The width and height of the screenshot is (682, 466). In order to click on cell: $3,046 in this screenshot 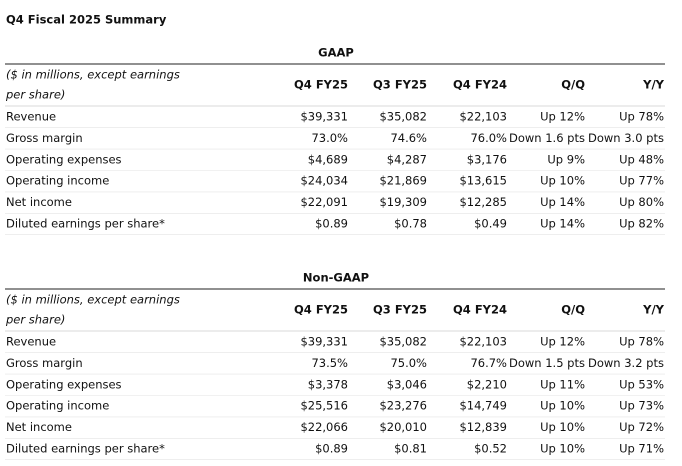, I will do `click(407, 384)`.